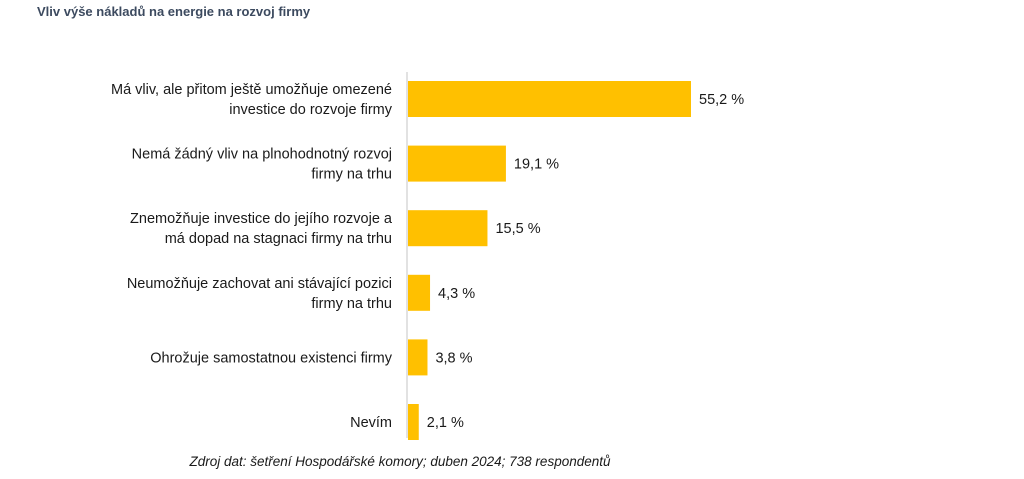  Describe the element at coordinates (311, 110) in the screenshot. I see `category-label: investice do rozvoje firmy` at that location.